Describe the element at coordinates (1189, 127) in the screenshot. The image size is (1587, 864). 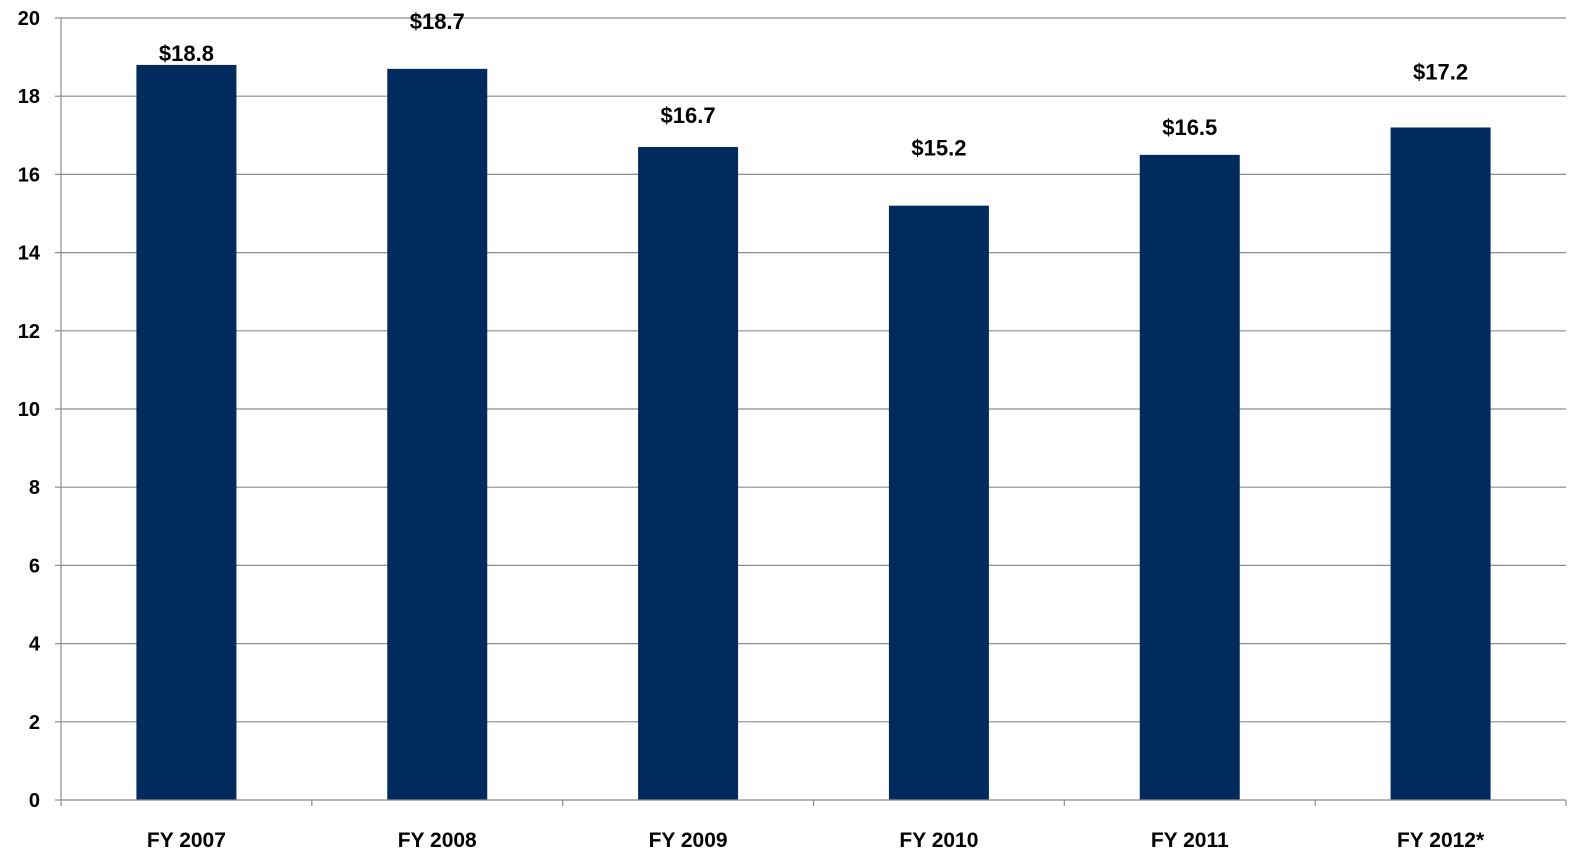
I see `bar-data-label: $16.5` at that location.